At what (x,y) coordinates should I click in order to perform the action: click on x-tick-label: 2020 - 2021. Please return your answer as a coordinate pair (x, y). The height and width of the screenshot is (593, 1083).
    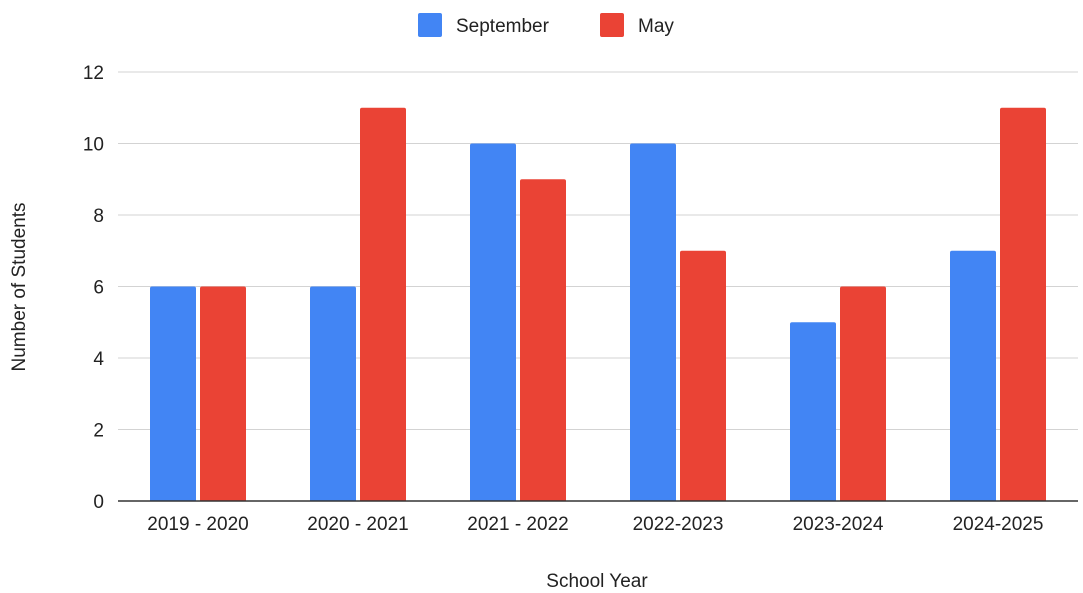
    Looking at the image, I should click on (357, 524).